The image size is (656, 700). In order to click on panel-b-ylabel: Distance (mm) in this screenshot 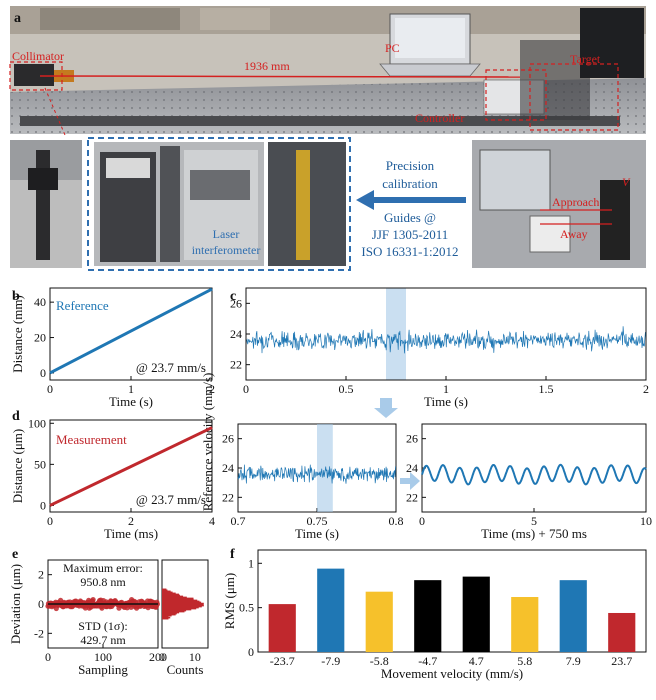, I will do `click(17, 334)`.